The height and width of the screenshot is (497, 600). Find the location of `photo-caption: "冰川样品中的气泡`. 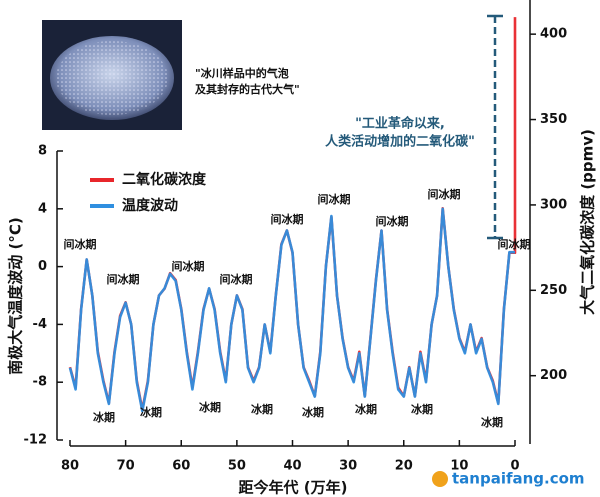

photo-caption: "冰川样品中的气泡 is located at coordinates (242, 73).